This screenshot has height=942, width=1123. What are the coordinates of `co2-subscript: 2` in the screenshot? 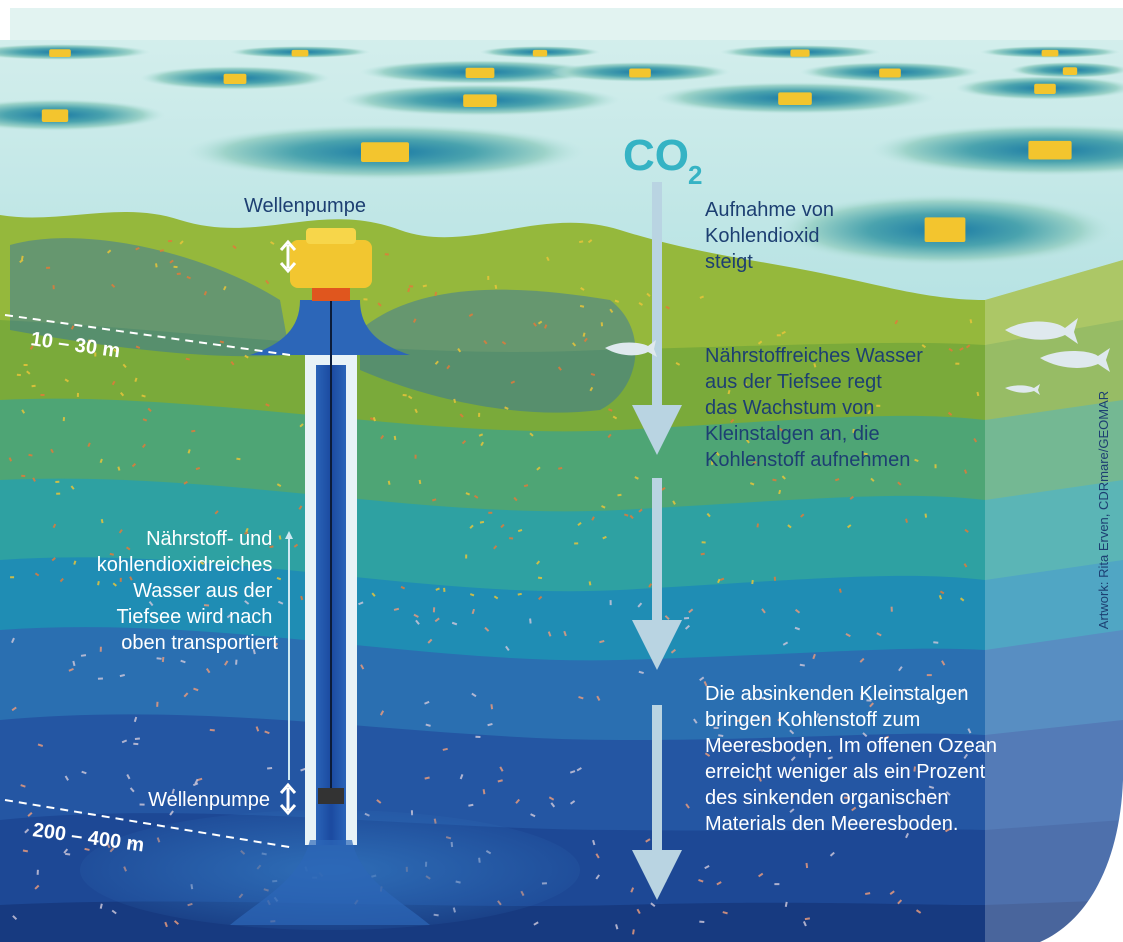 It's located at (695, 175).